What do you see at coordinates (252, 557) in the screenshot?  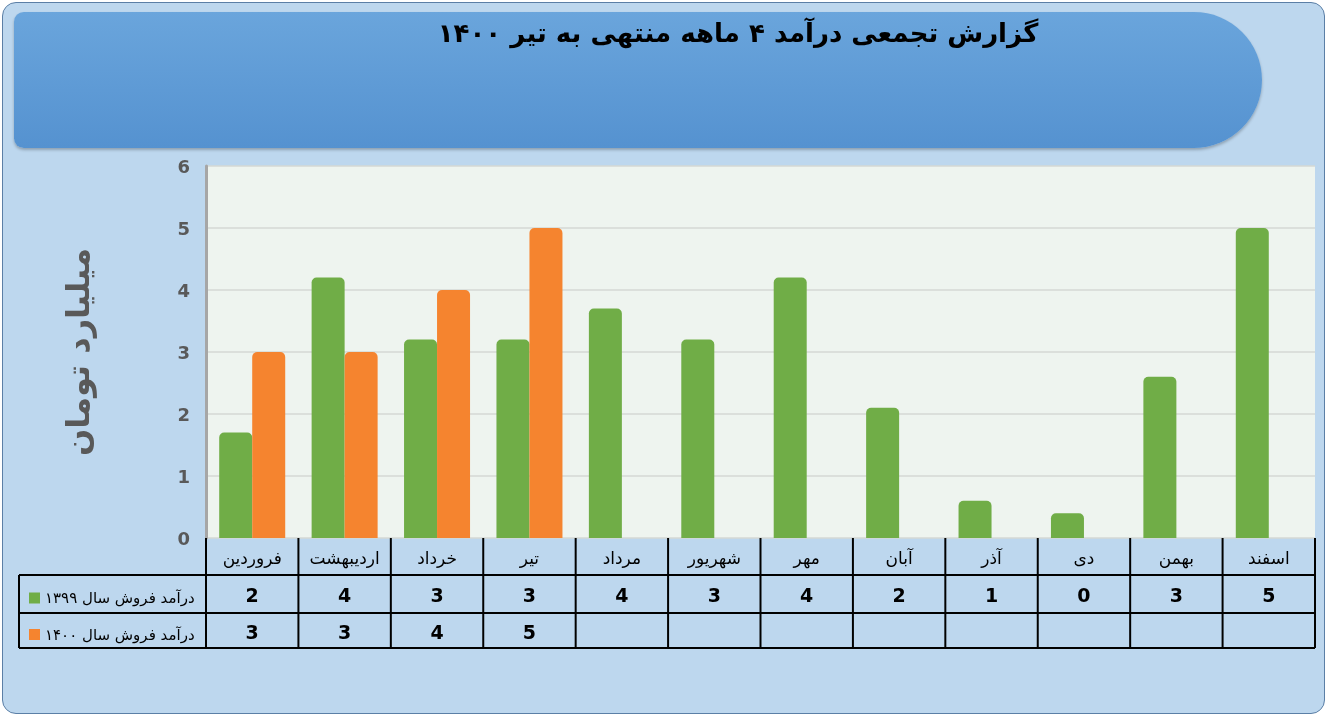 I see `x-tick-label: فروردین` at bounding box center [252, 557].